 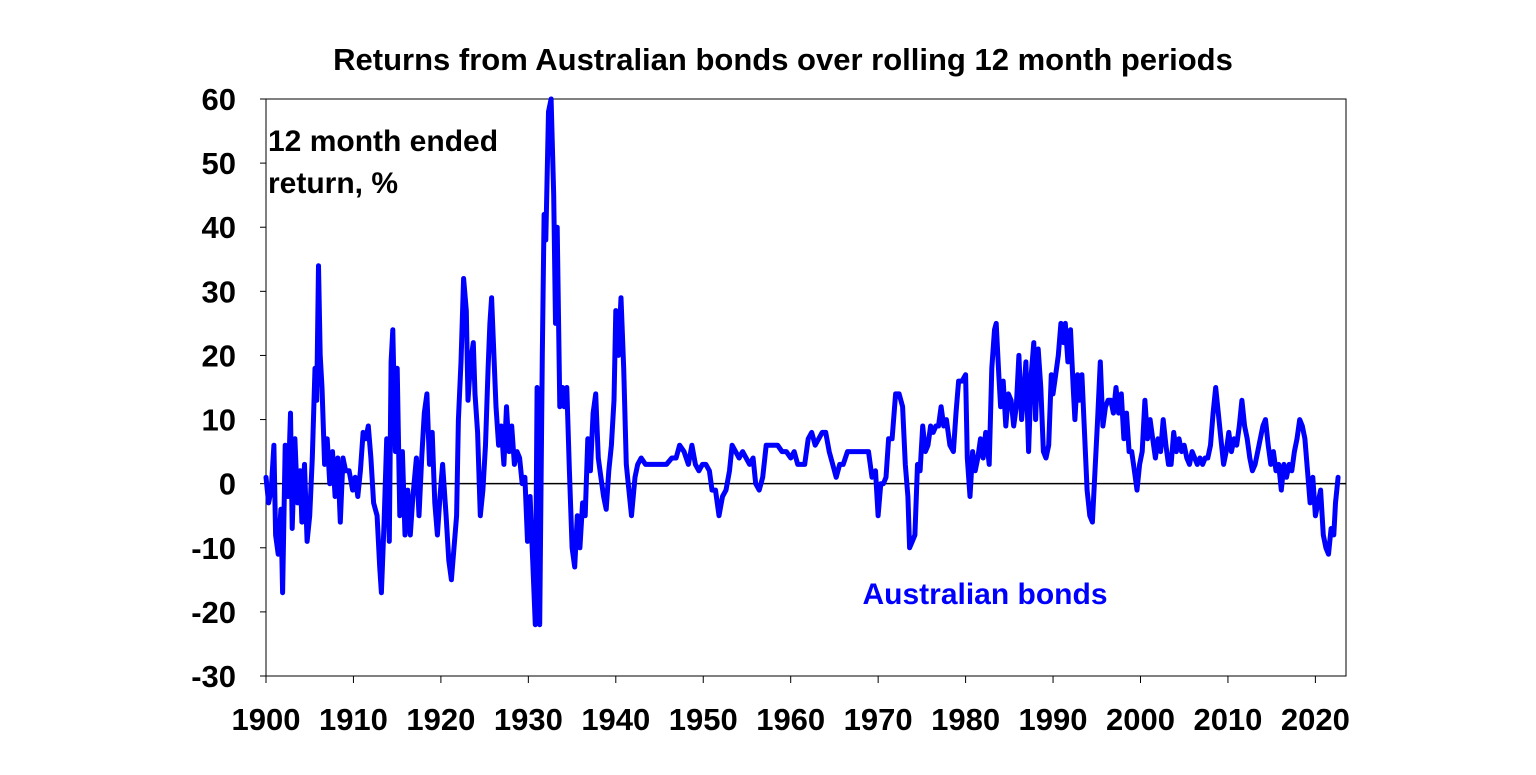 What do you see at coordinates (383, 141) in the screenshot?
I see `y-axis-label-line-1: 12 month ended` at bounding box center [383, 141].